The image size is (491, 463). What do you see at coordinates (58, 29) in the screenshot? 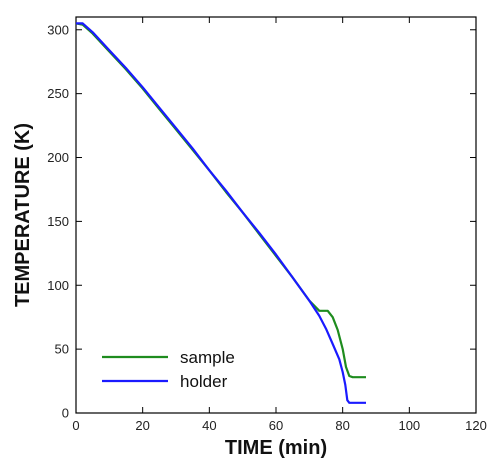
I see `y-tick-label: 300` at bounding box center [58, 29].